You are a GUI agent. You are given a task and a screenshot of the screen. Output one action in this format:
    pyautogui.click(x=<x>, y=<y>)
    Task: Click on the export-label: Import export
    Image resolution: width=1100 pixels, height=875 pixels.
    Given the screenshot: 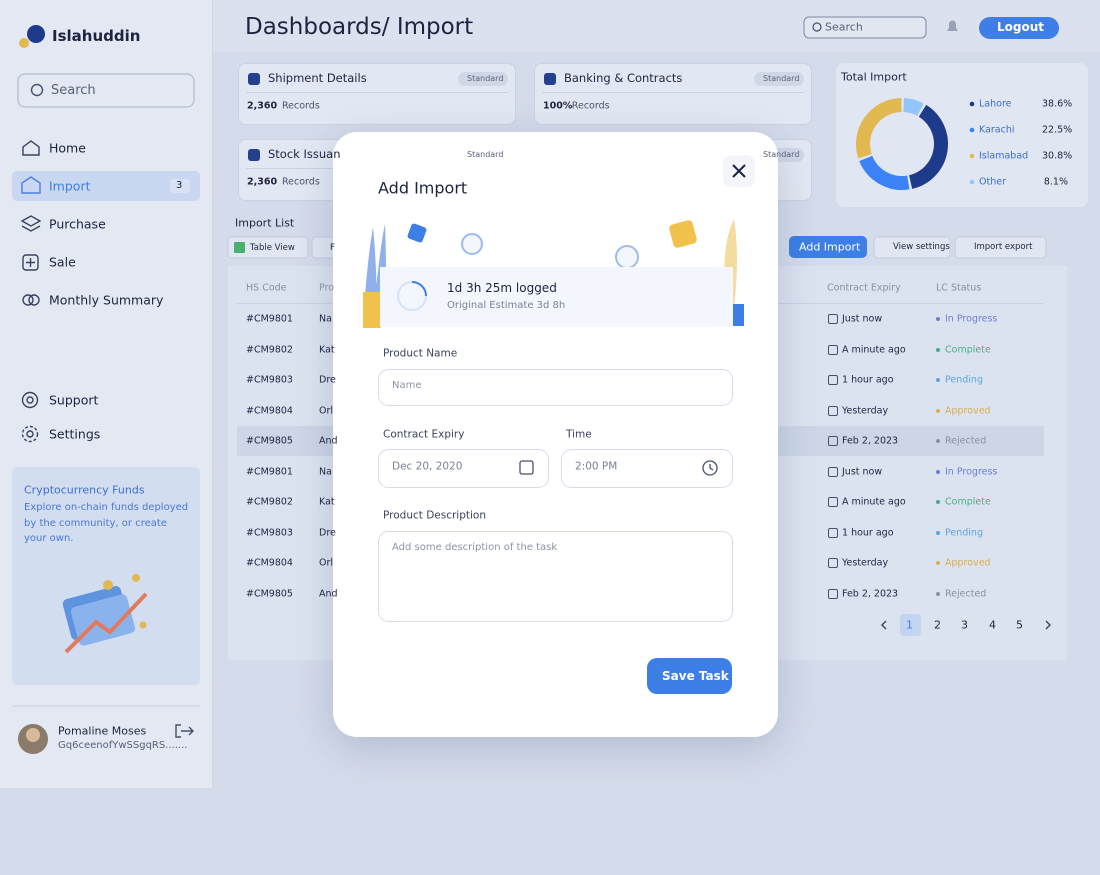 What is the action you would take?
    pyautogui.click(x=1003, y=246)
    